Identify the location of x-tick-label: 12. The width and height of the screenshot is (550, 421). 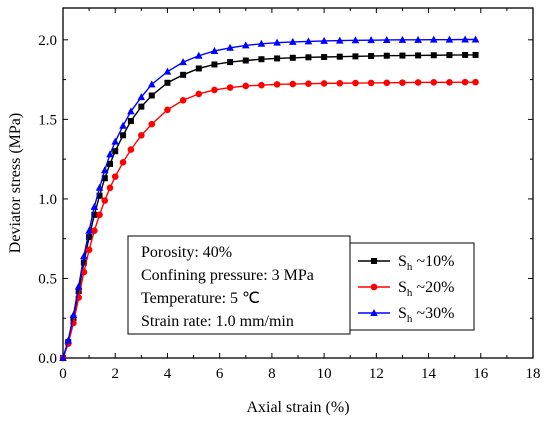
(376, 374).